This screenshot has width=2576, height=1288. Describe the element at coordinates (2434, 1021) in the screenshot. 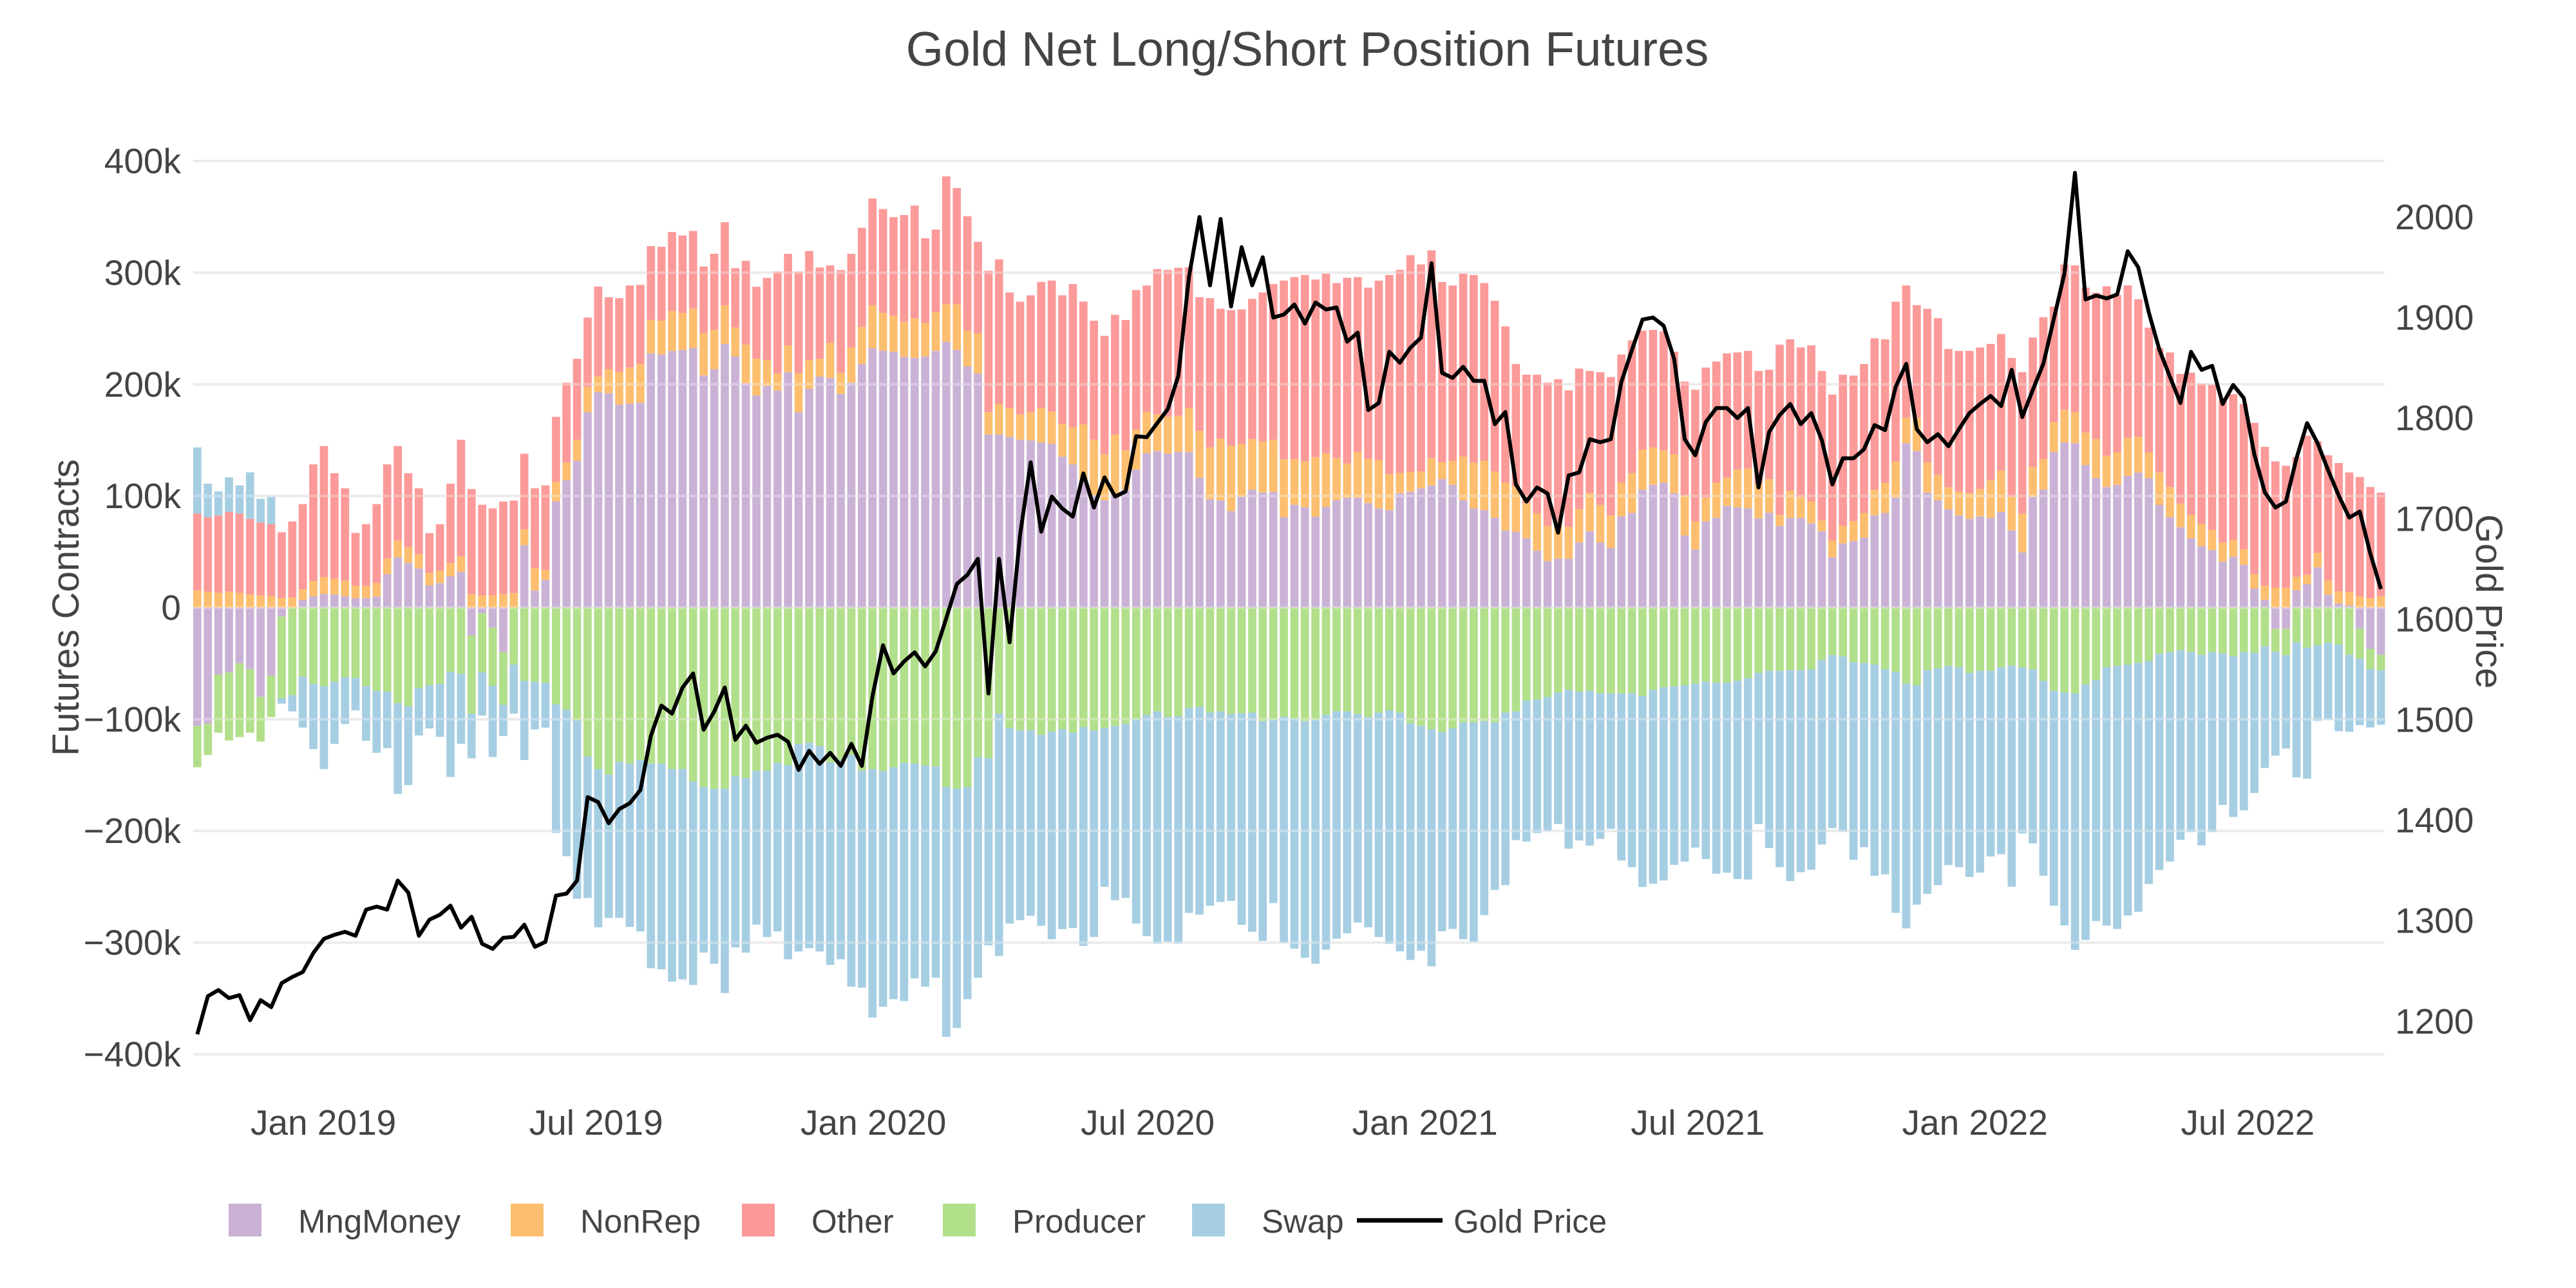

I see `svg-text: 1200` at that location.